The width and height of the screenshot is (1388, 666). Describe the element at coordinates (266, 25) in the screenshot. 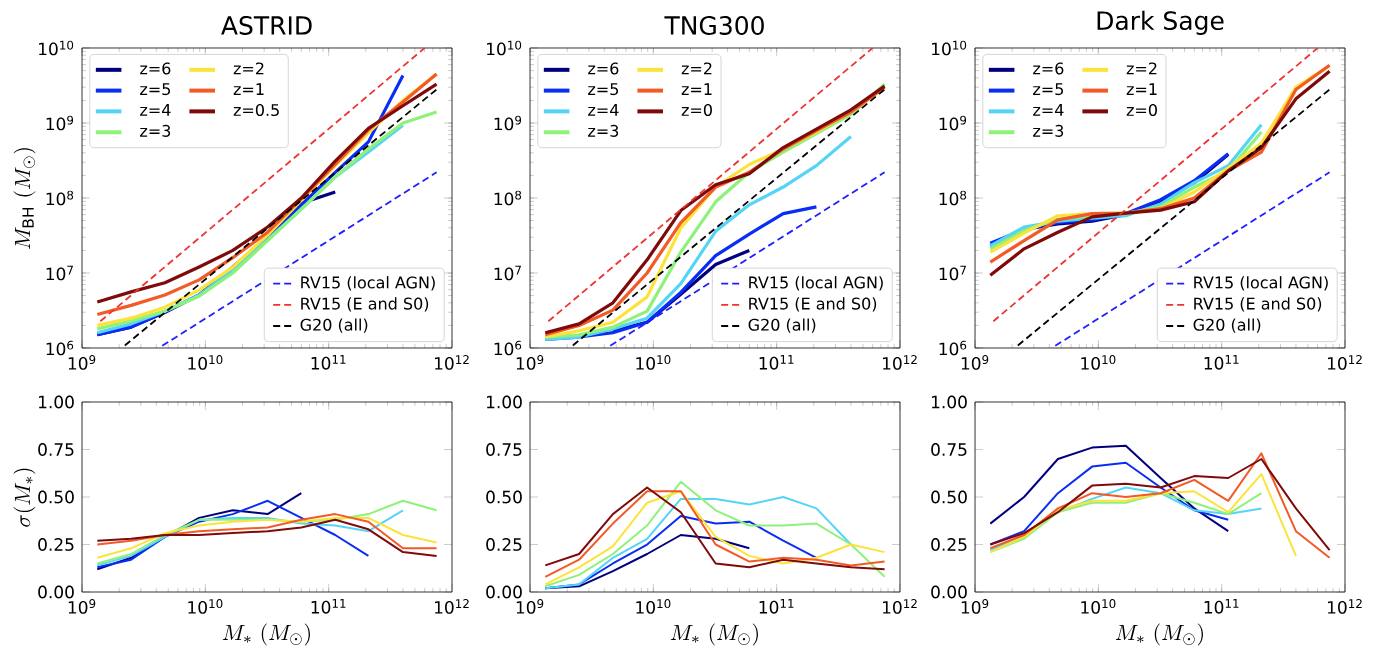

I see `chart-title: ASTRID` at that location.